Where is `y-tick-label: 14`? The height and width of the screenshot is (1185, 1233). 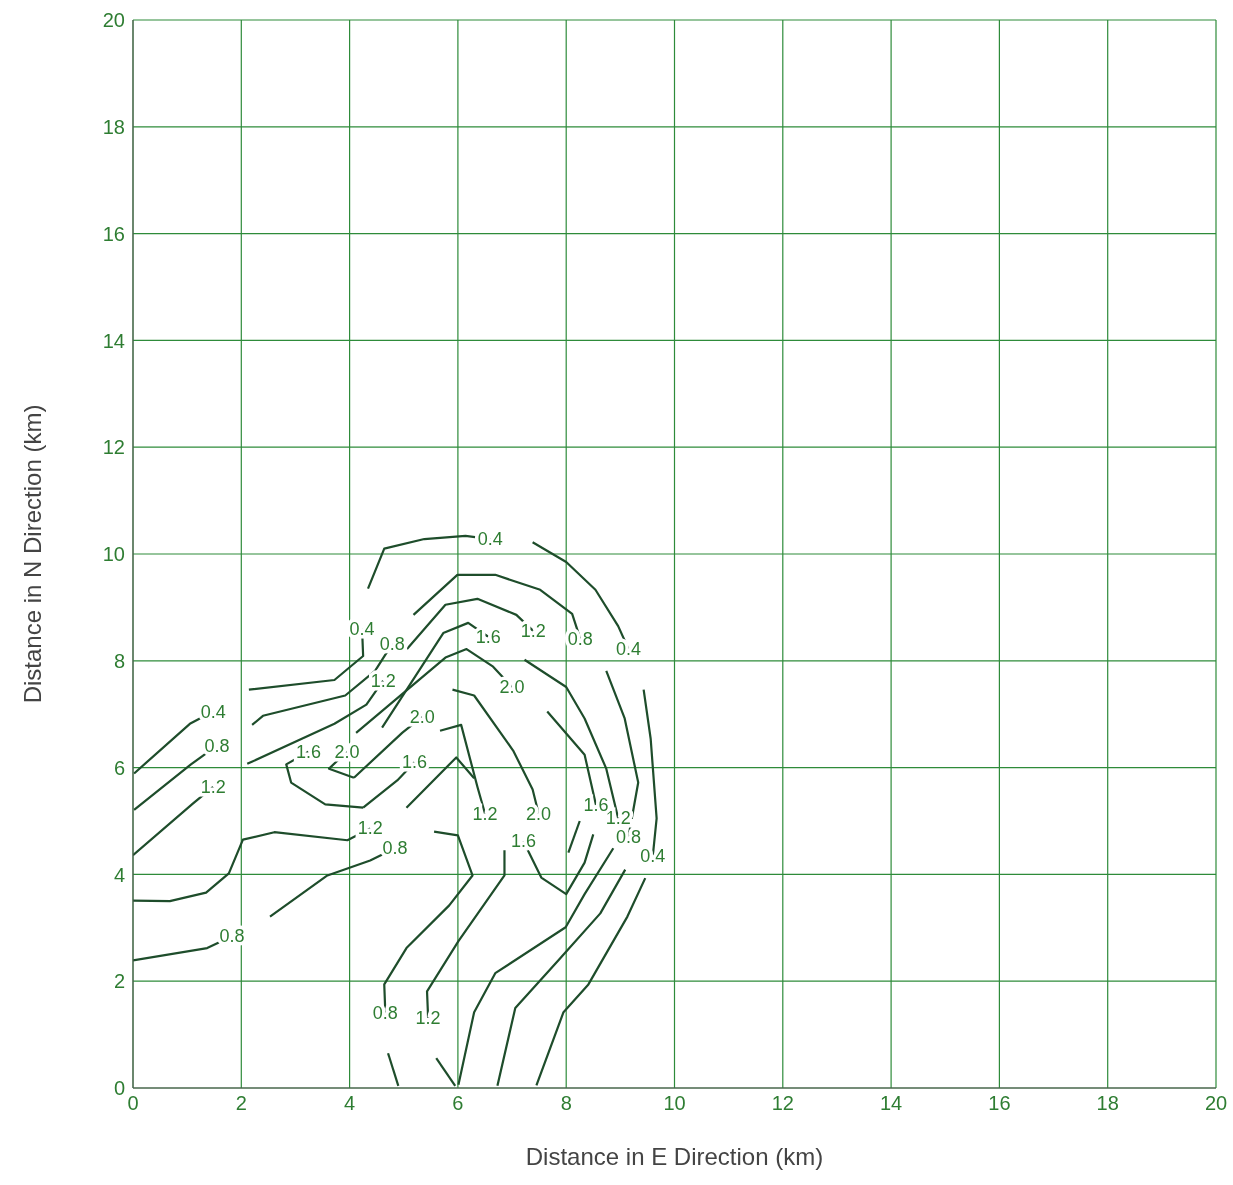
y-tick-label: 14 is located at coordinates (113, 340).